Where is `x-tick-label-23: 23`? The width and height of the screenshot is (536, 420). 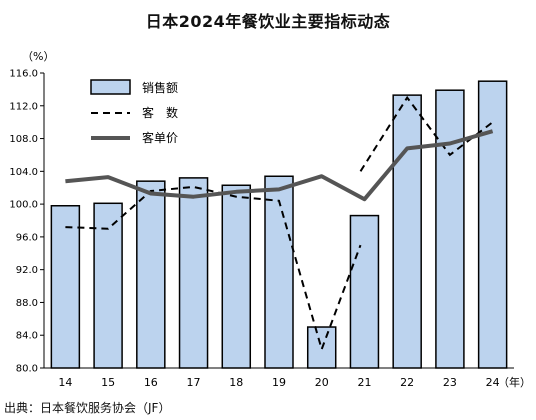 x-tick-label-23: 23 is located at coordinates (450, 382).